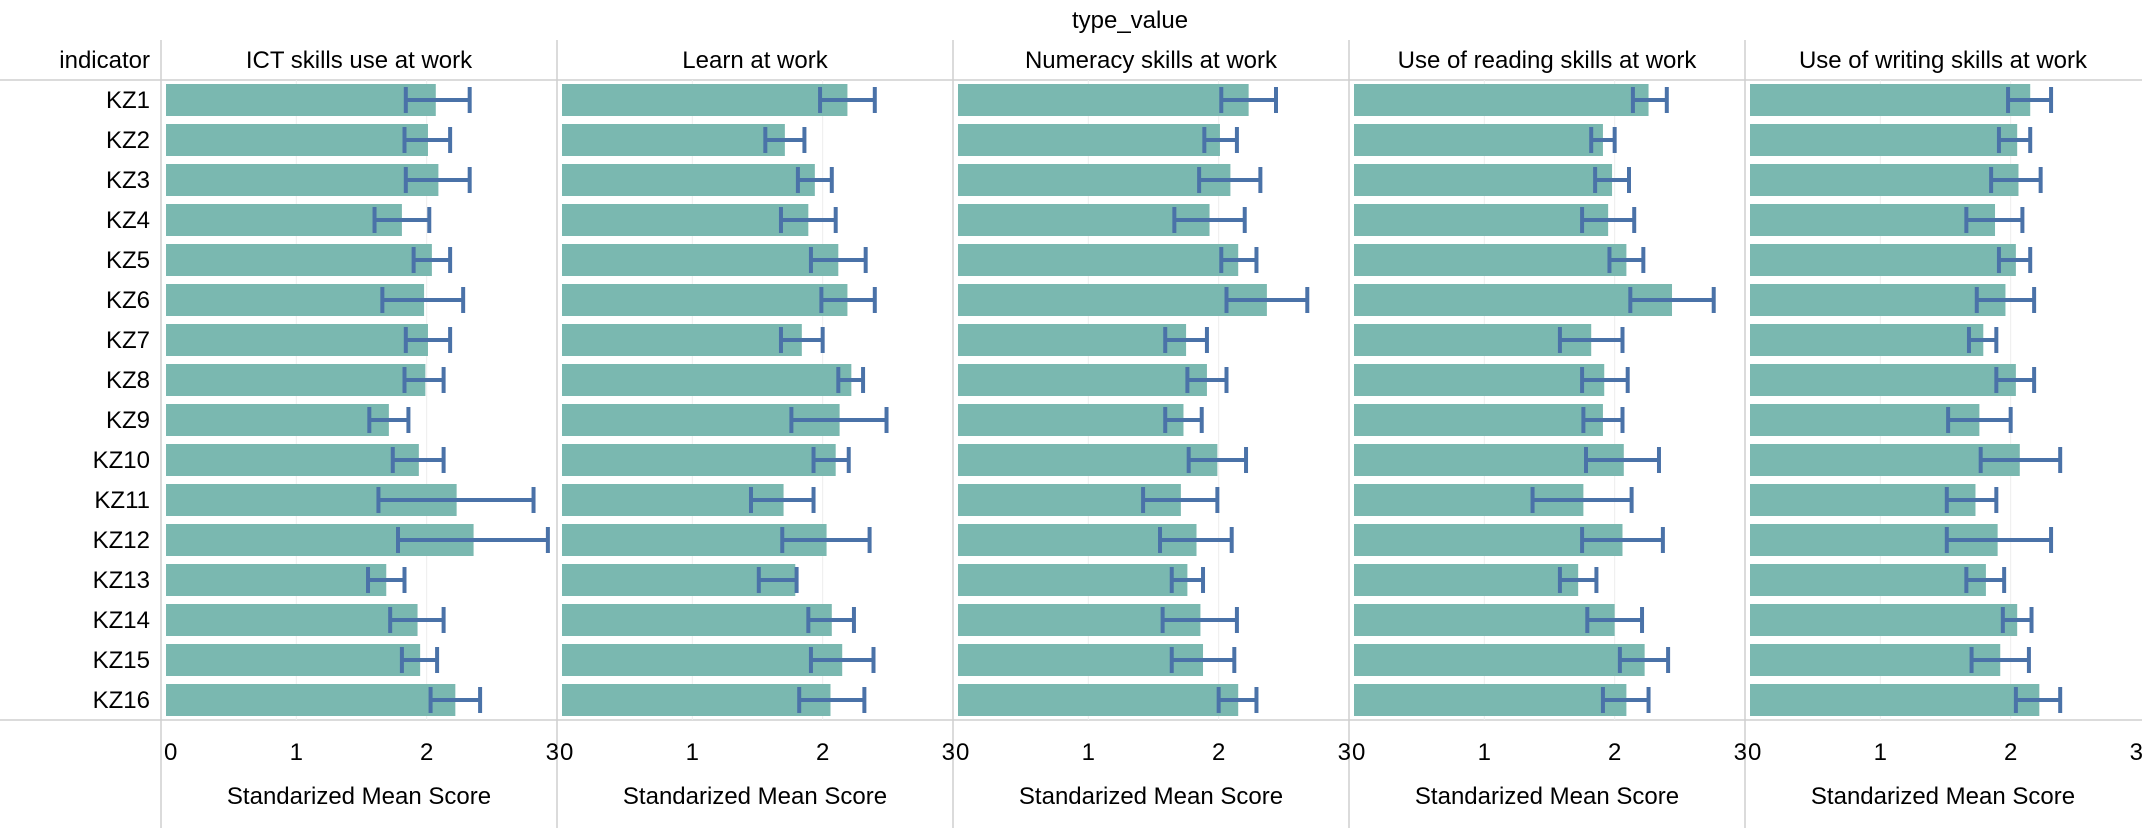  I want to click on panel-title: ICT skills use at work, so click(359, 60).